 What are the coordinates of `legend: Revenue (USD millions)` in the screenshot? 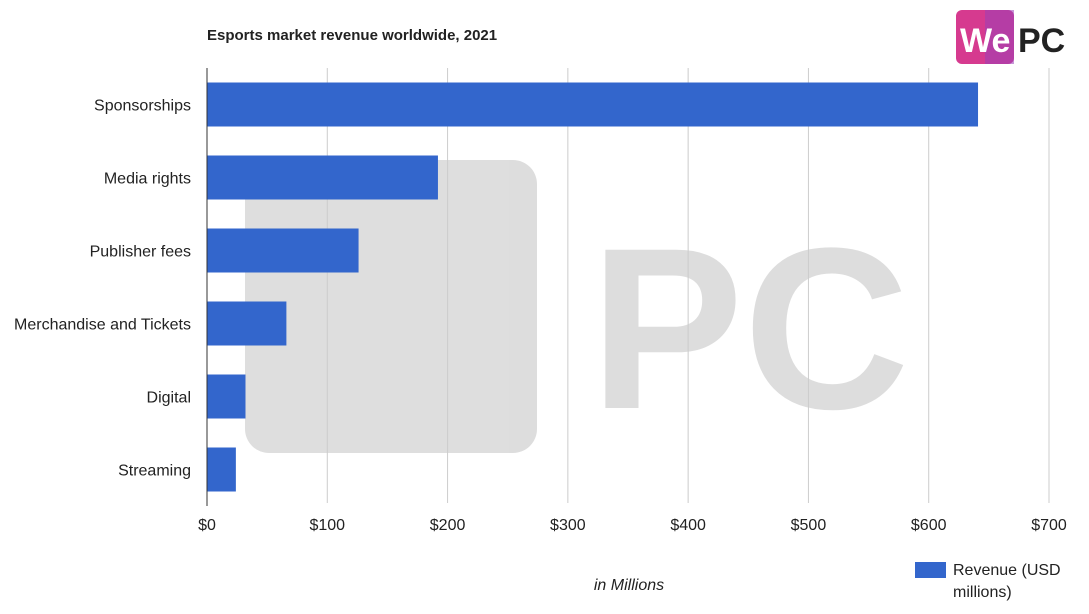 It's located at (988, 581).